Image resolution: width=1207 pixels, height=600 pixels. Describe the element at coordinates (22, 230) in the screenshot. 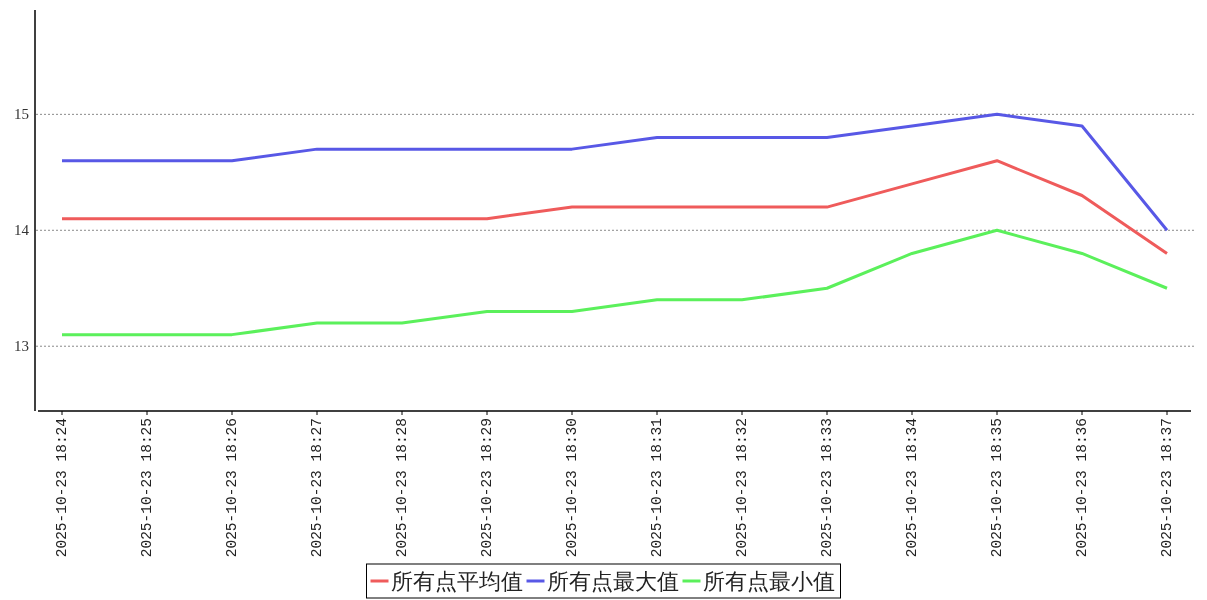

I see `y-tick-label: 14` at that location.